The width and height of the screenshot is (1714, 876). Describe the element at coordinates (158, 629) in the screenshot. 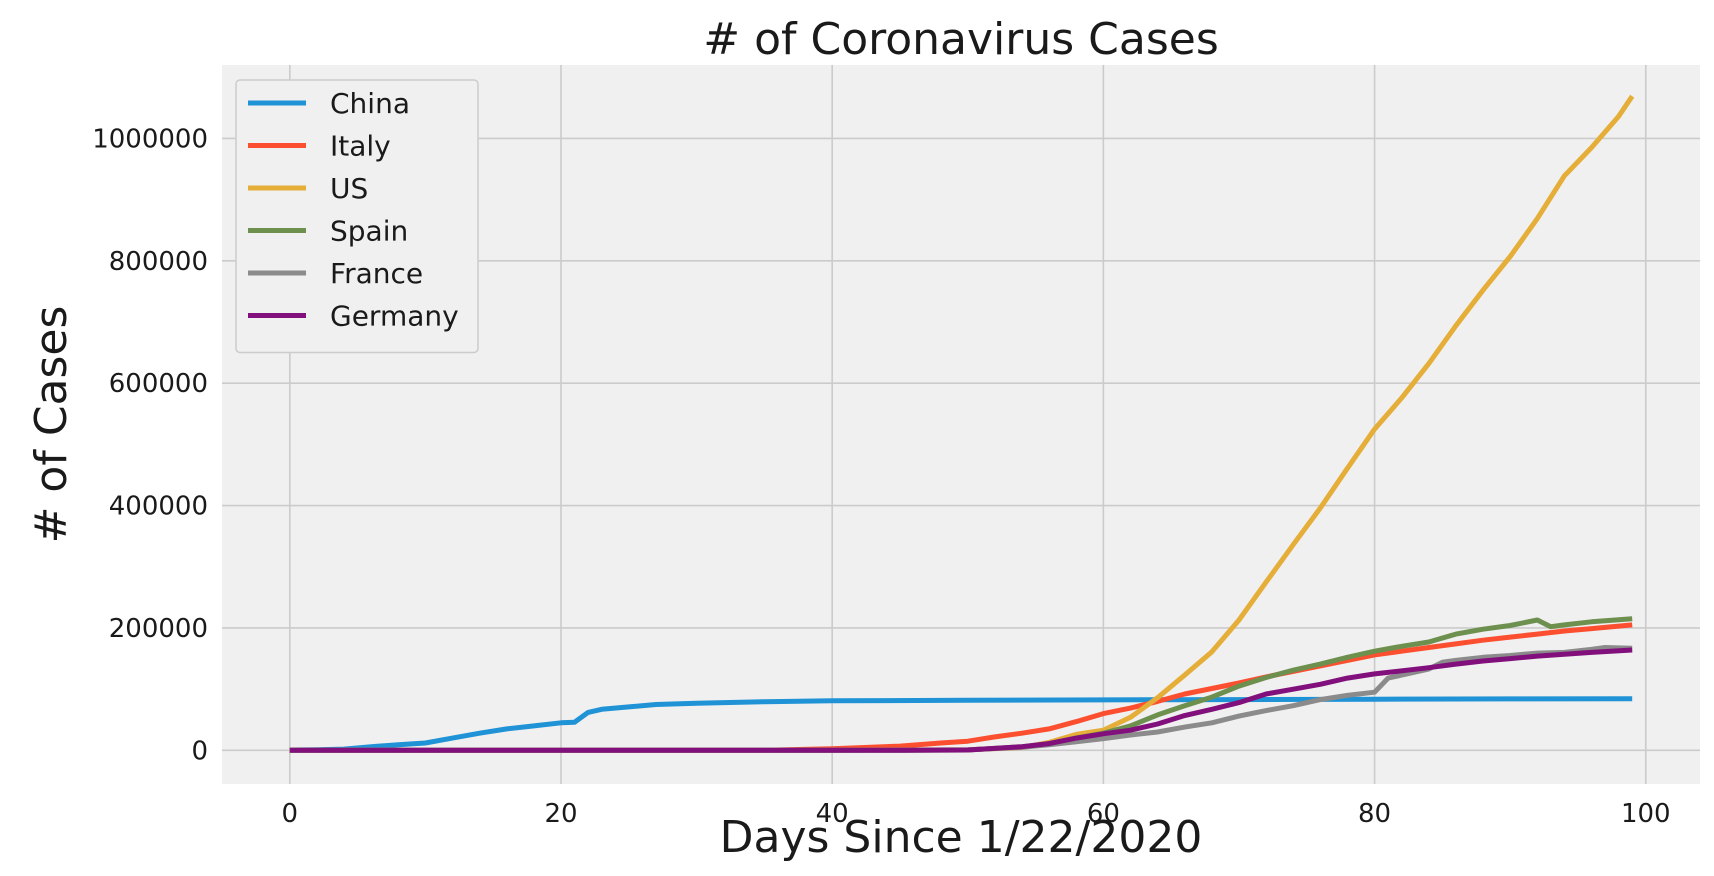

I see `y-tick-label: 200000` at that location.